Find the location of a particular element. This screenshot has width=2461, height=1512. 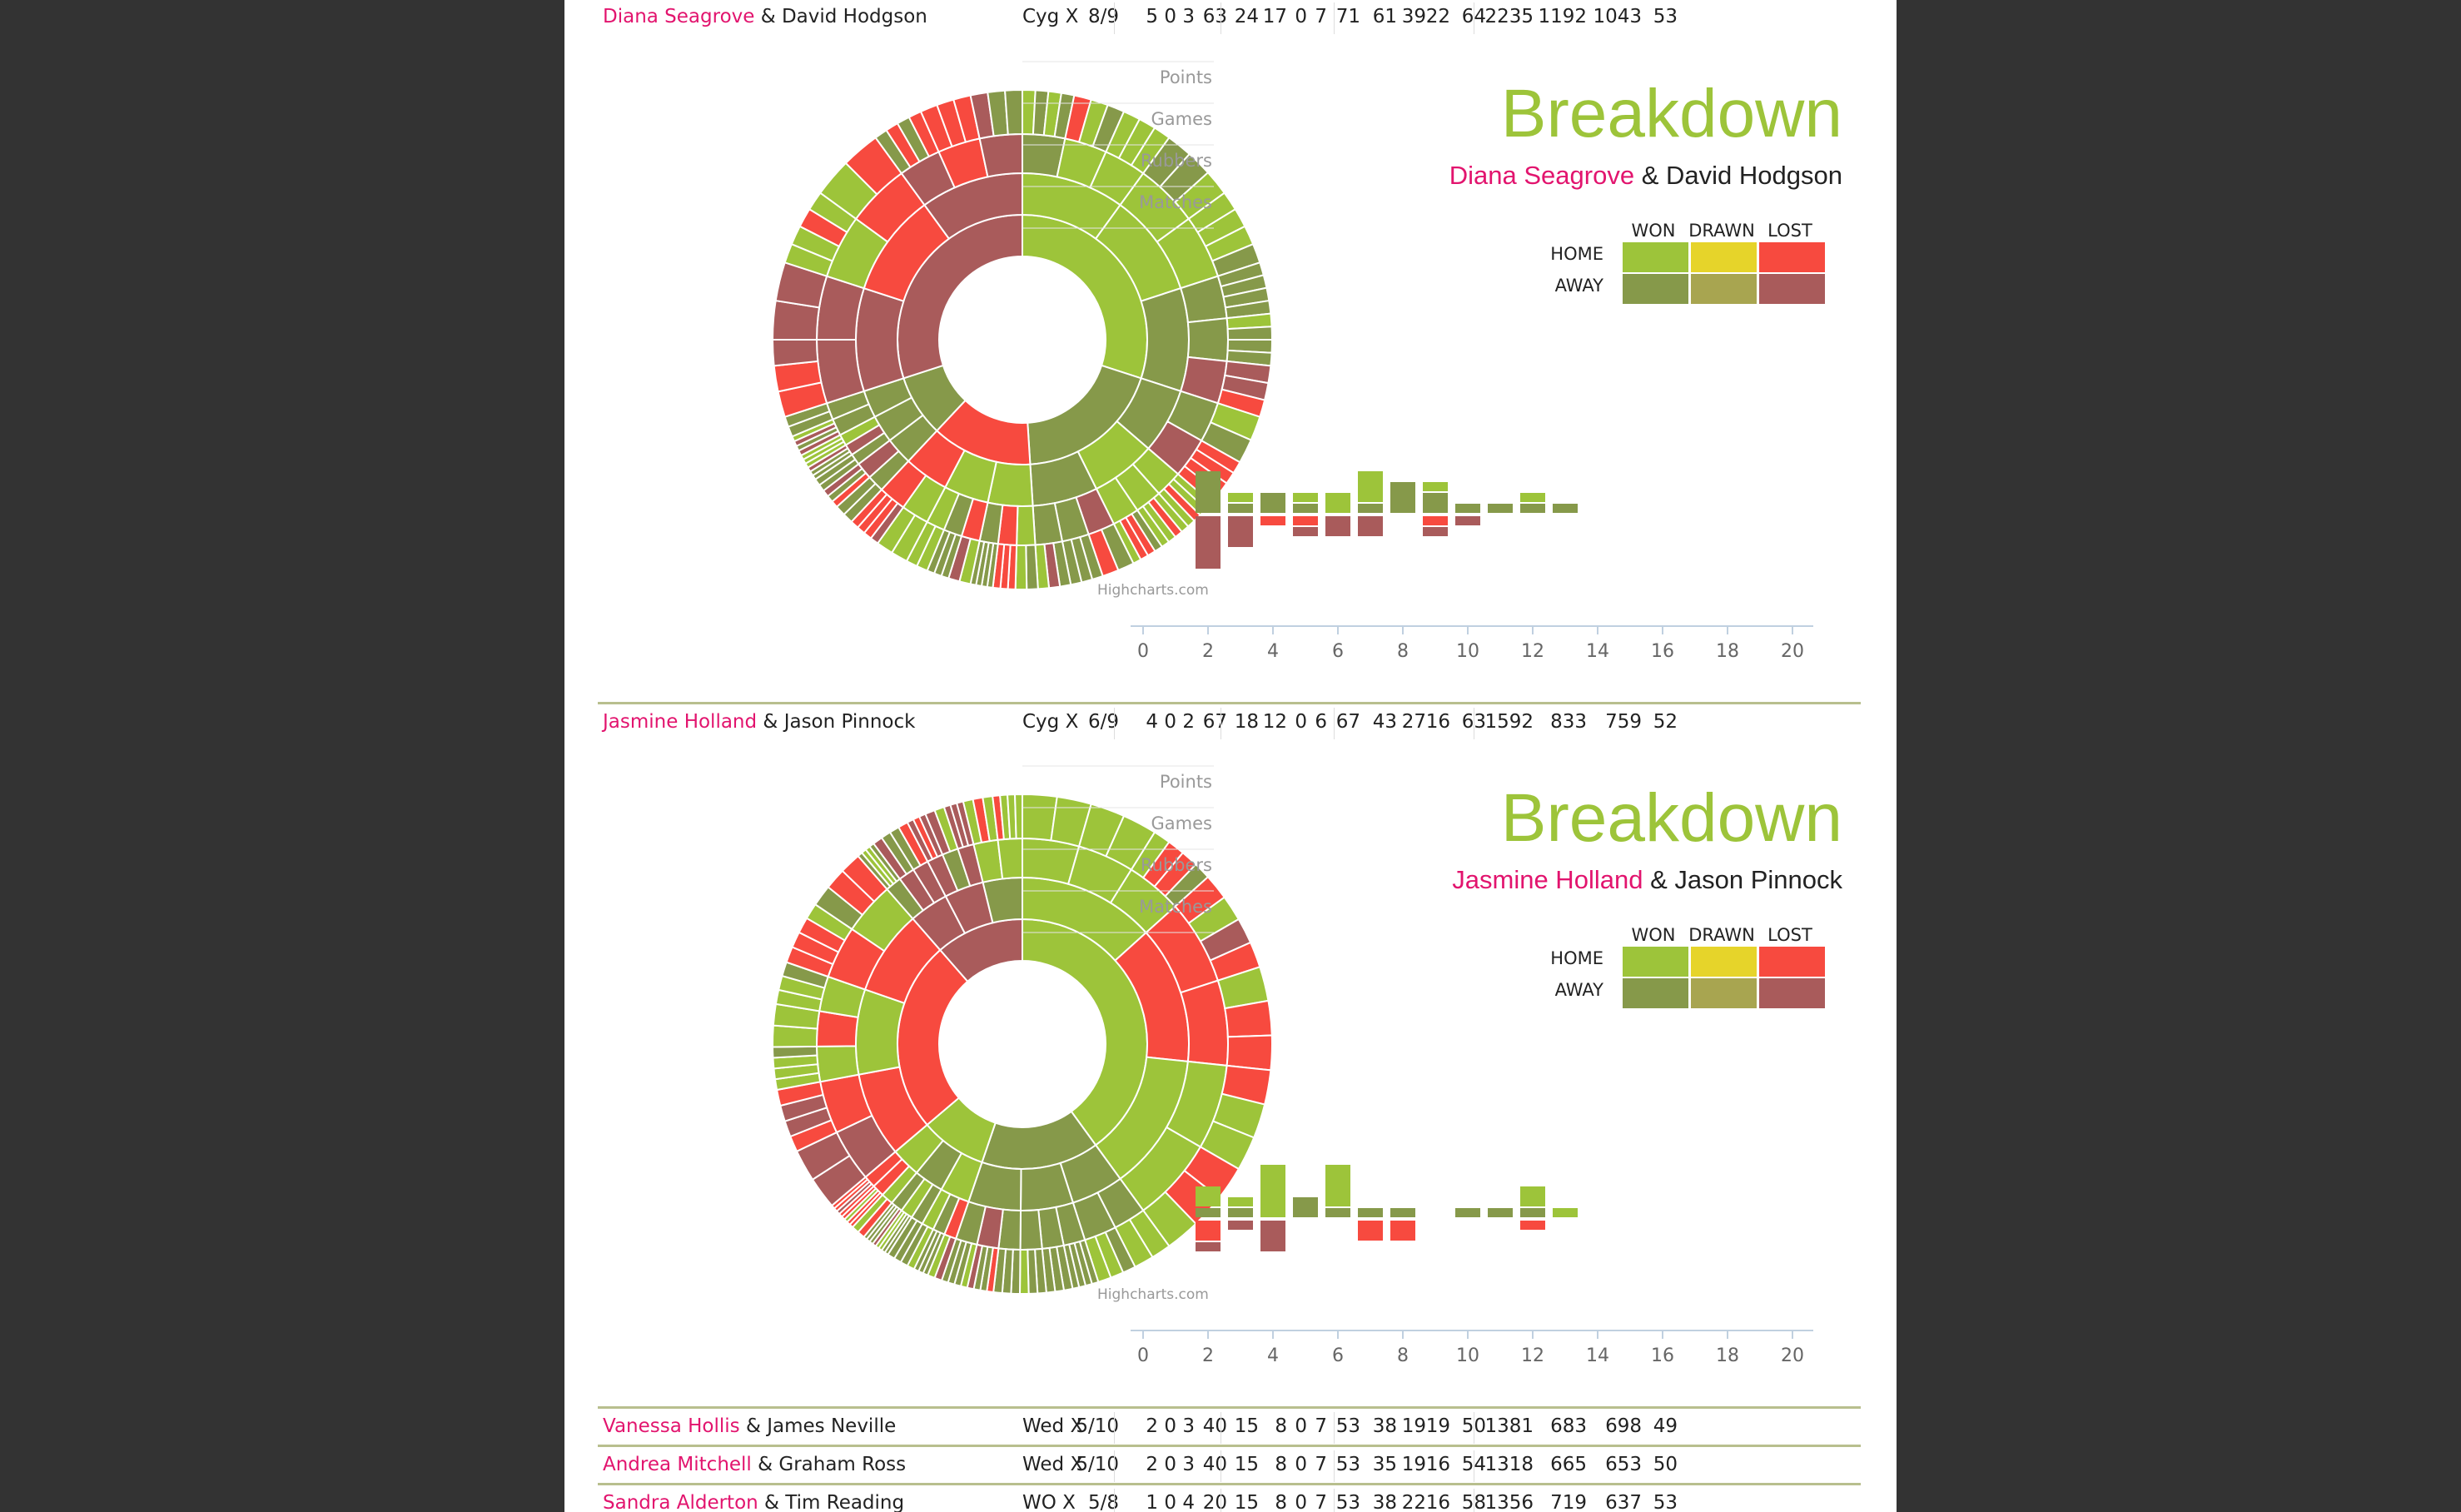

stat-value: 8 is located at coordinates (1281, 1502).